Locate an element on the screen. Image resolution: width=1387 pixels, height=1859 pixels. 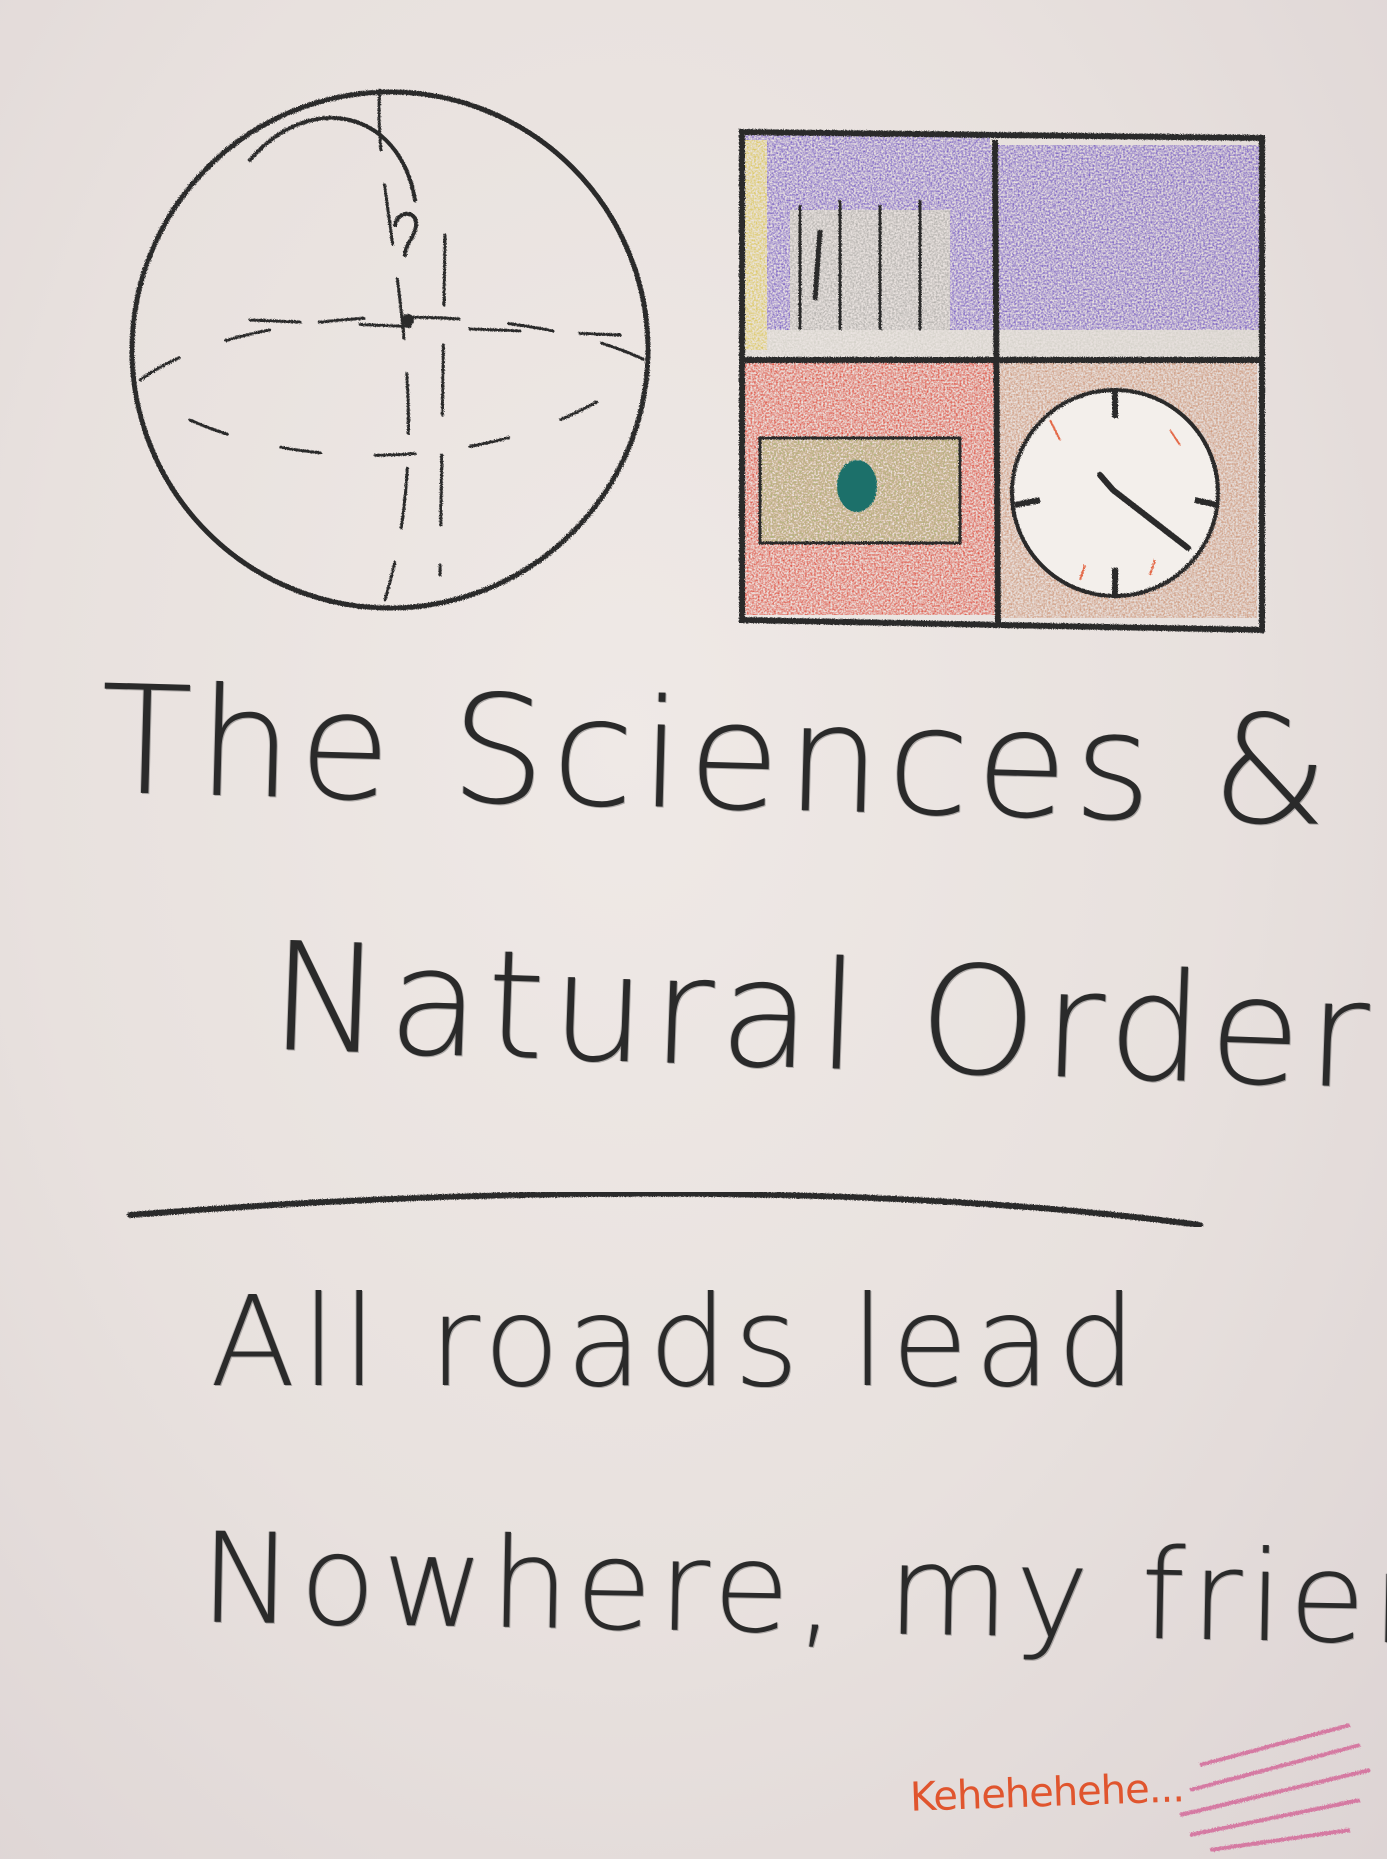
clock-icon is located at coordinates (1115, 493).